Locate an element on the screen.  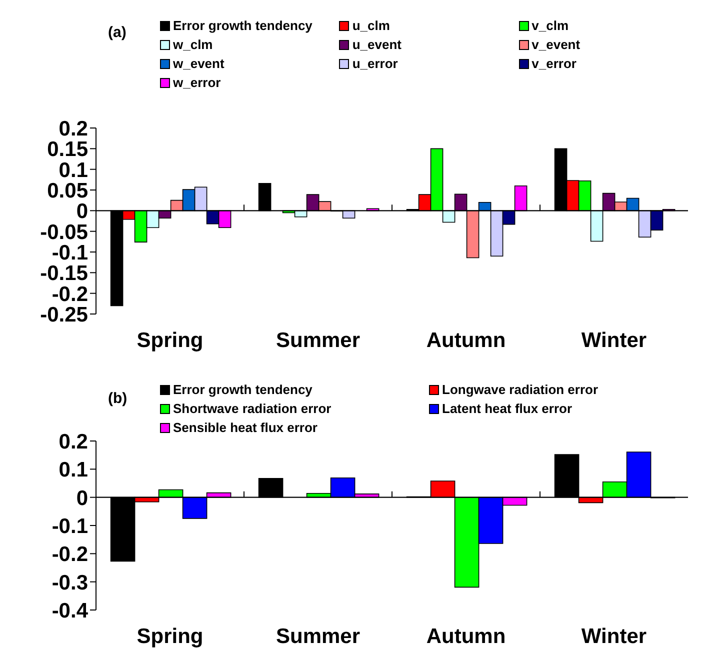
legend-label: Shortwave radiation error is located at coordinates (252, 408).